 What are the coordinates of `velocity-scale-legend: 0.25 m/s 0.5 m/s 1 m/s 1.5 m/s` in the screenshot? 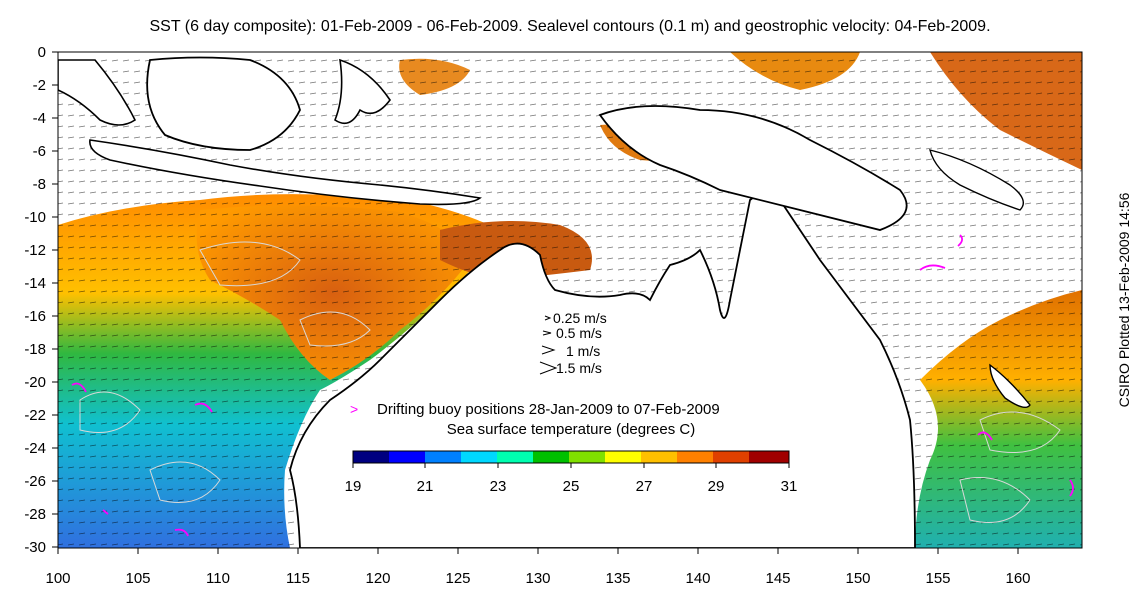 It's located at (573, 343).